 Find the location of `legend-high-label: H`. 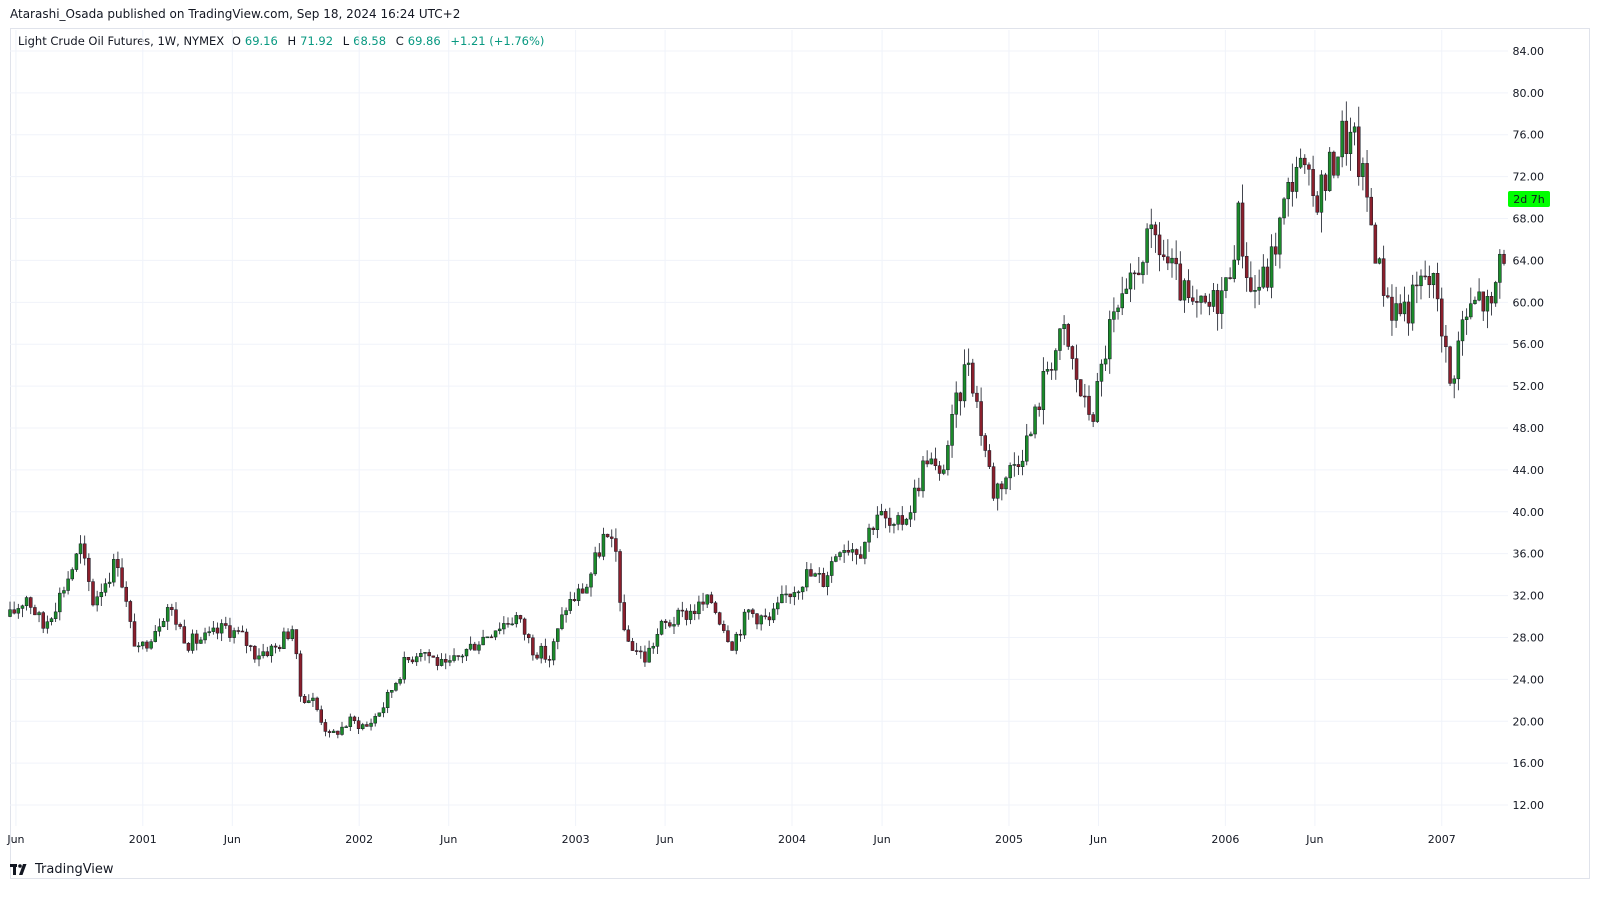

legend-high-label: H is located at coordinates (292, 41).